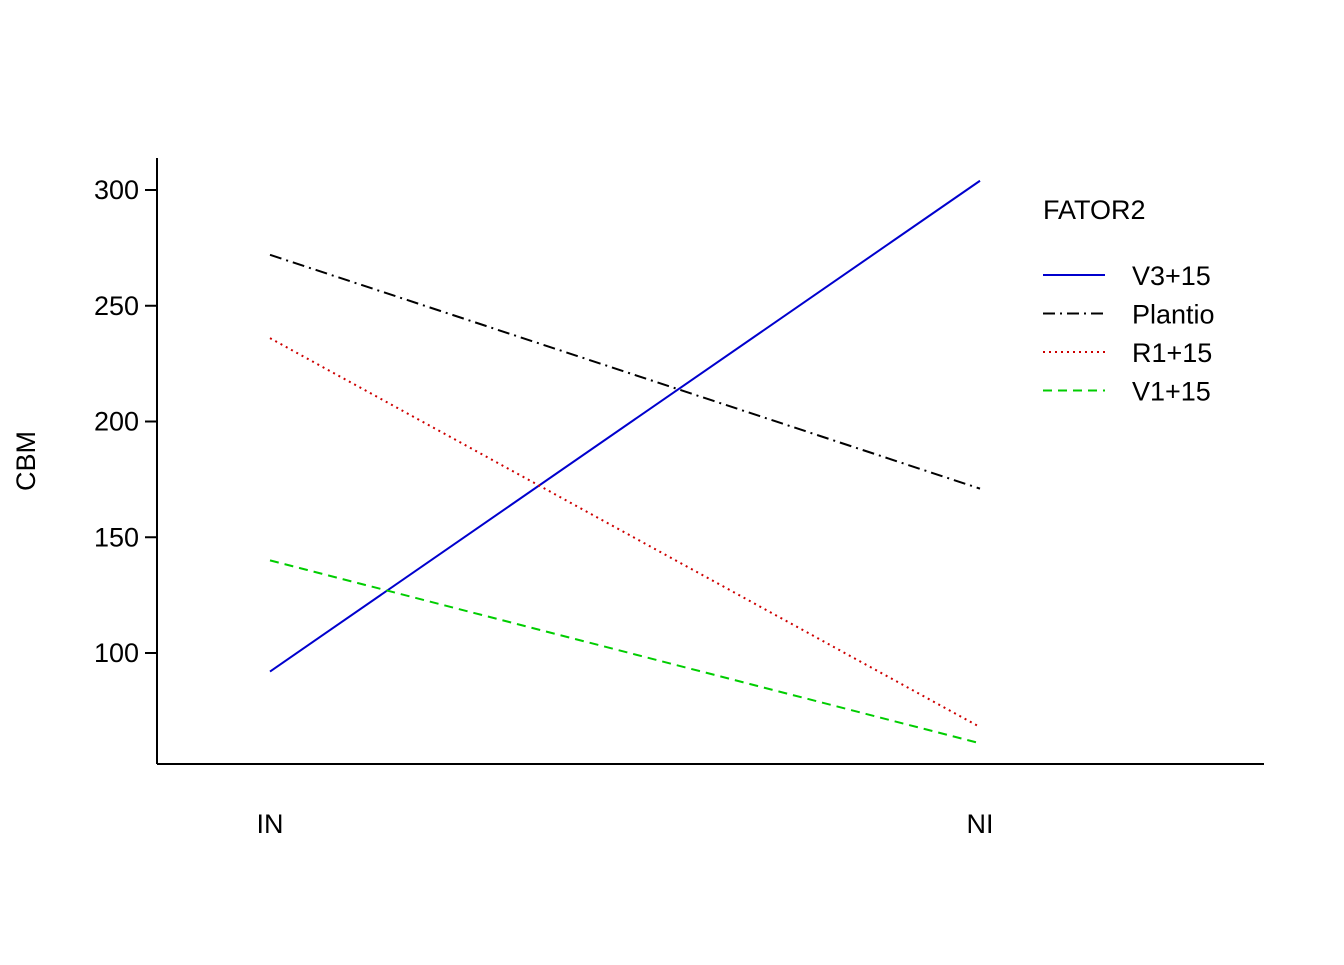  I want to click on y-tick-label: 250, so click(116, 306).